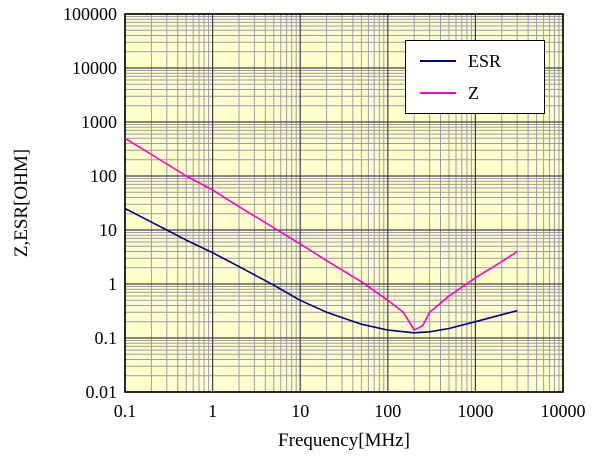  Describe the element at coordinates (475, 411) in the screenshot. I see `x-tick-label: 1000` at that location.